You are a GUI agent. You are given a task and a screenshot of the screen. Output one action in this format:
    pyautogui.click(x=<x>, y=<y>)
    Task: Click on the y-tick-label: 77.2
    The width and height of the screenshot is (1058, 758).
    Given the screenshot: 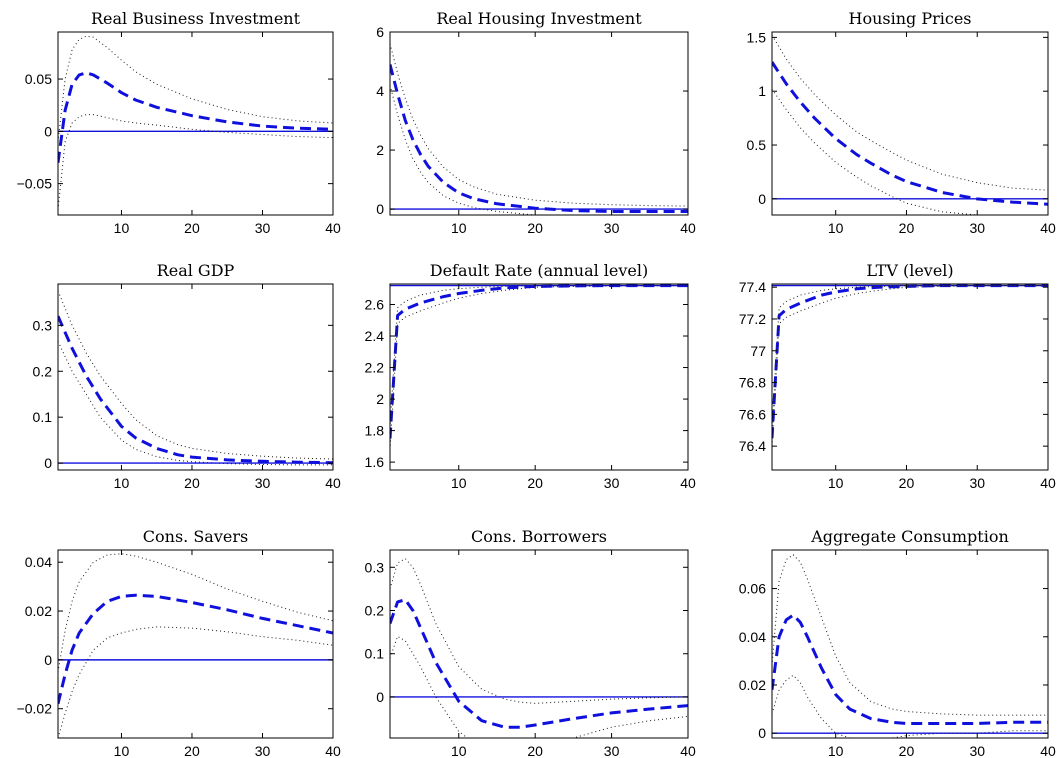 What is the action you would take?
    pyautogui.click(x=752, y=319)
    